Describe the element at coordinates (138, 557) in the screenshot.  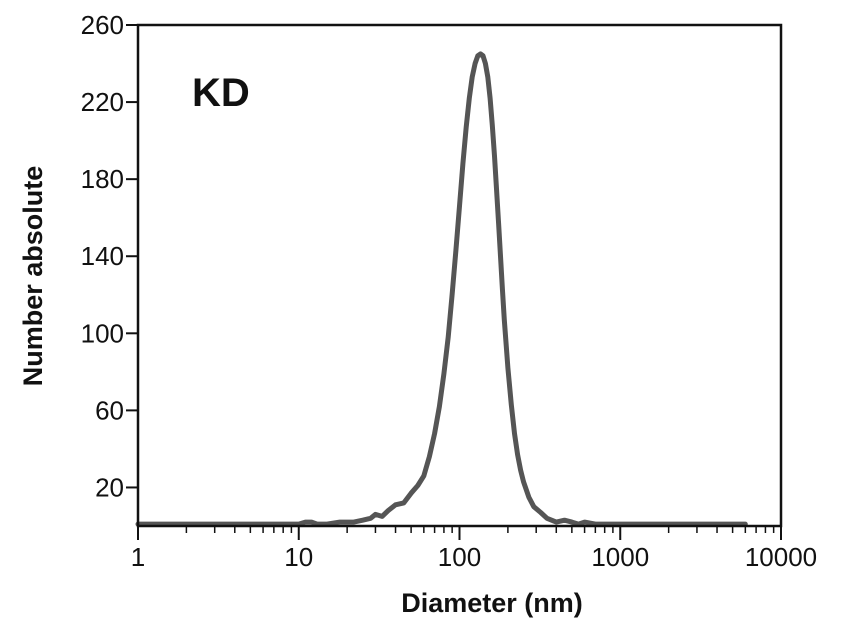
I see `x-tick-label: 1` at that location.